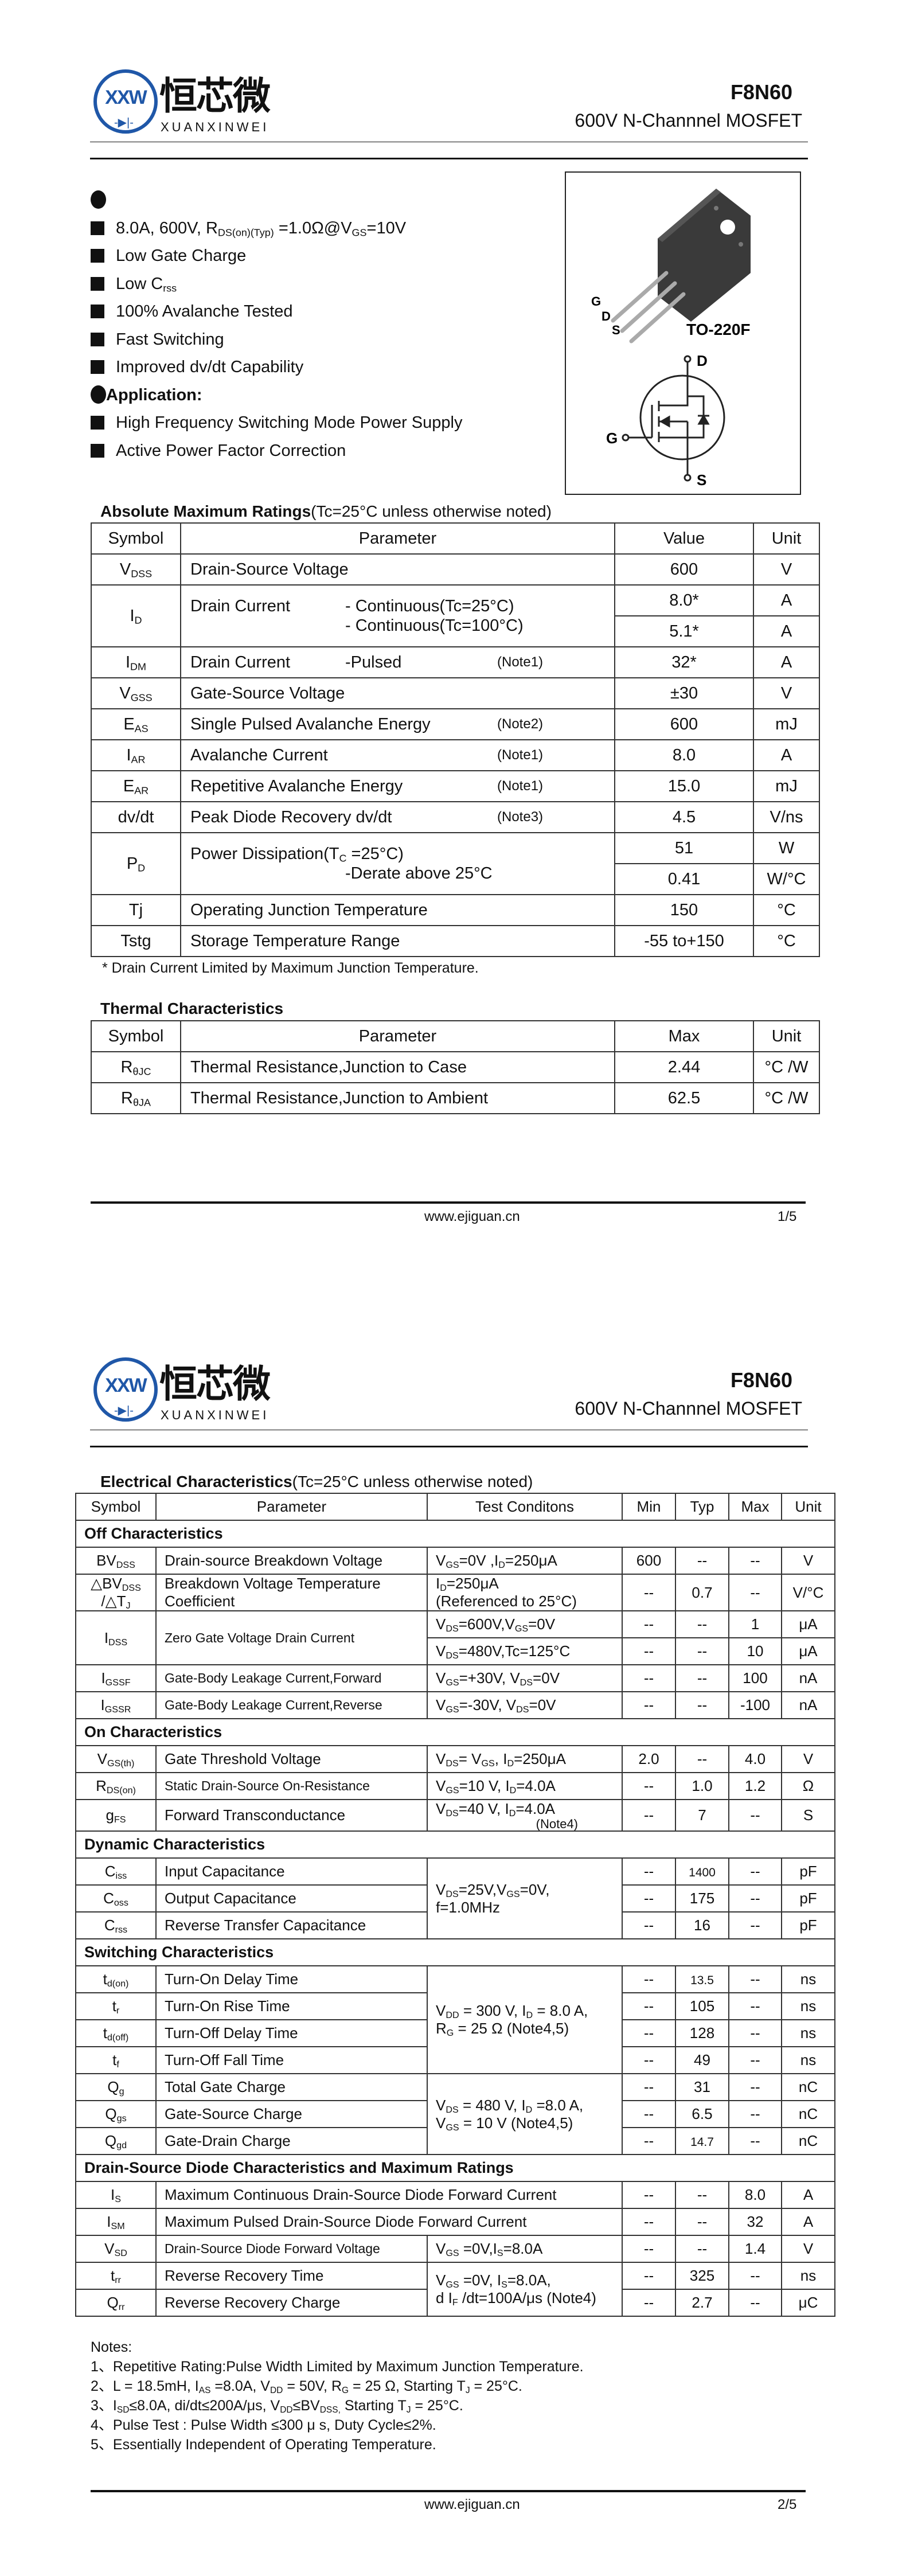  I want to click on subscript: DS, so click(452, 1764).